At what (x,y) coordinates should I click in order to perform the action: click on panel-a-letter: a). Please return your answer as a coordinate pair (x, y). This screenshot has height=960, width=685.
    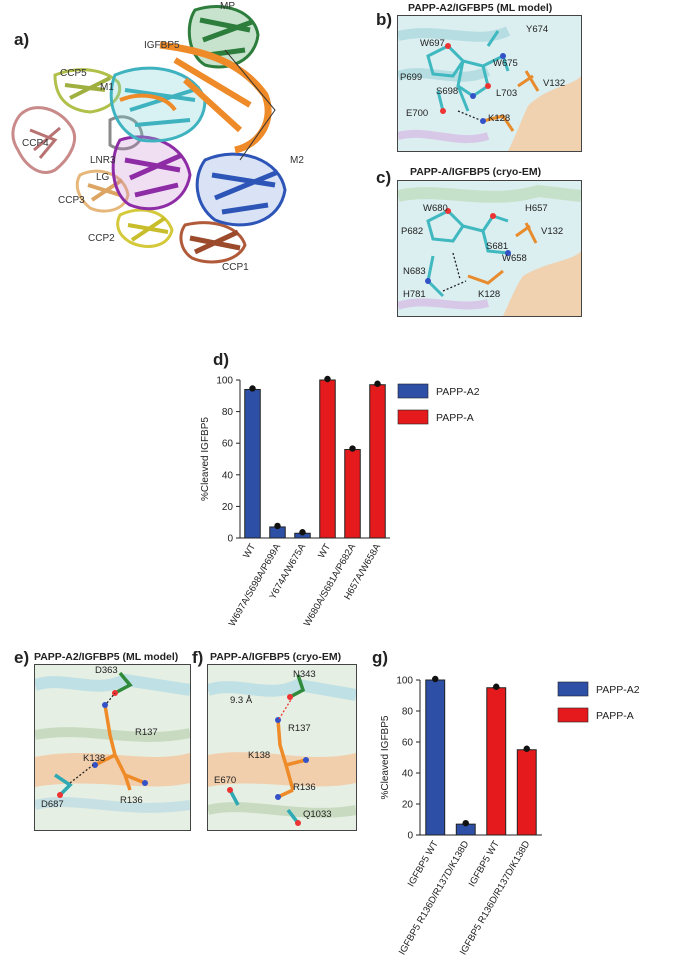
    Looking at the image, I should click on (22, 39).